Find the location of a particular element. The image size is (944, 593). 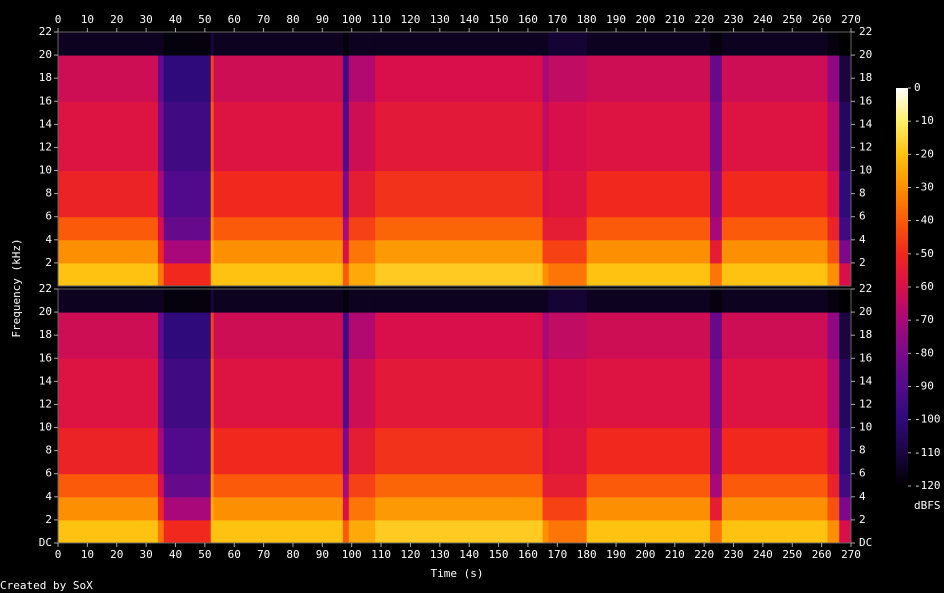

colorbar is located at coordinates (902, 287).